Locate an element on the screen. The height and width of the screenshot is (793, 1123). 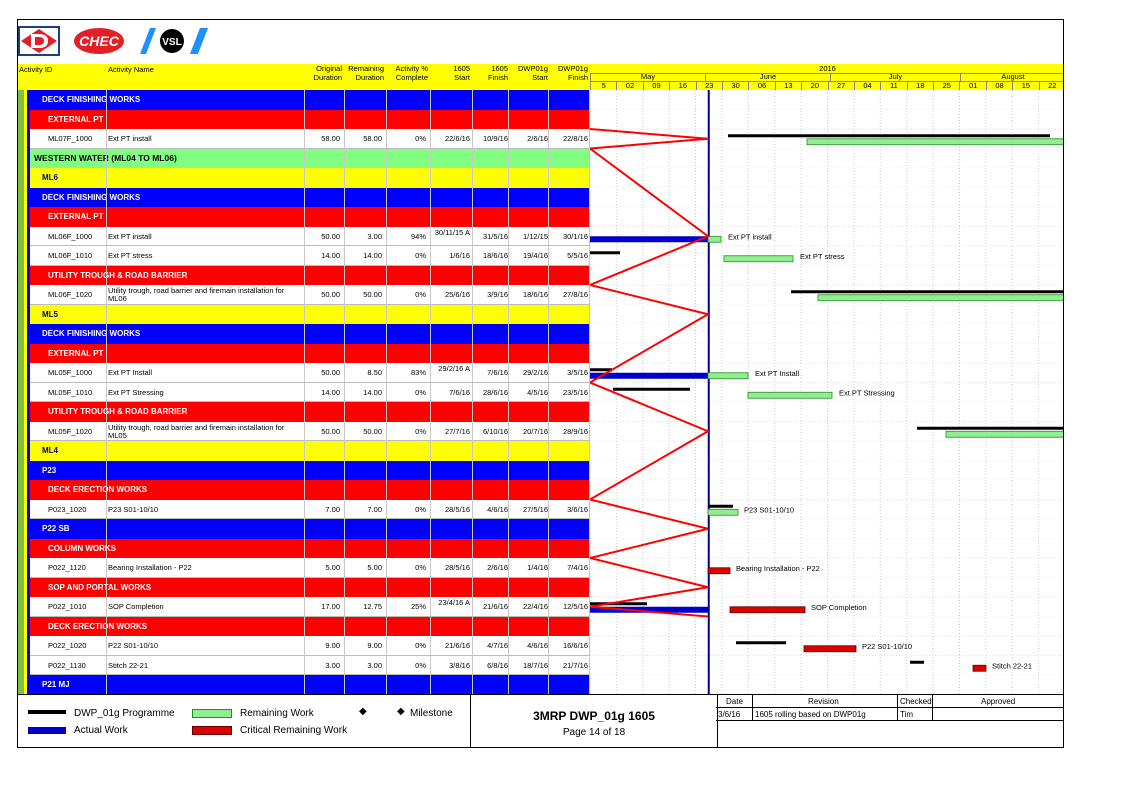
rev-revision-header: Revision is located at coordinates (823, 701).